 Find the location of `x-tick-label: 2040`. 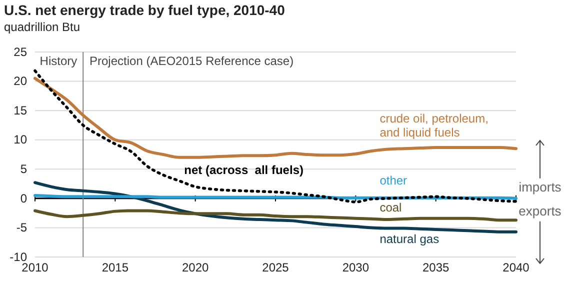

x-tick-label: 2040 is located at coordinates (516, 267).